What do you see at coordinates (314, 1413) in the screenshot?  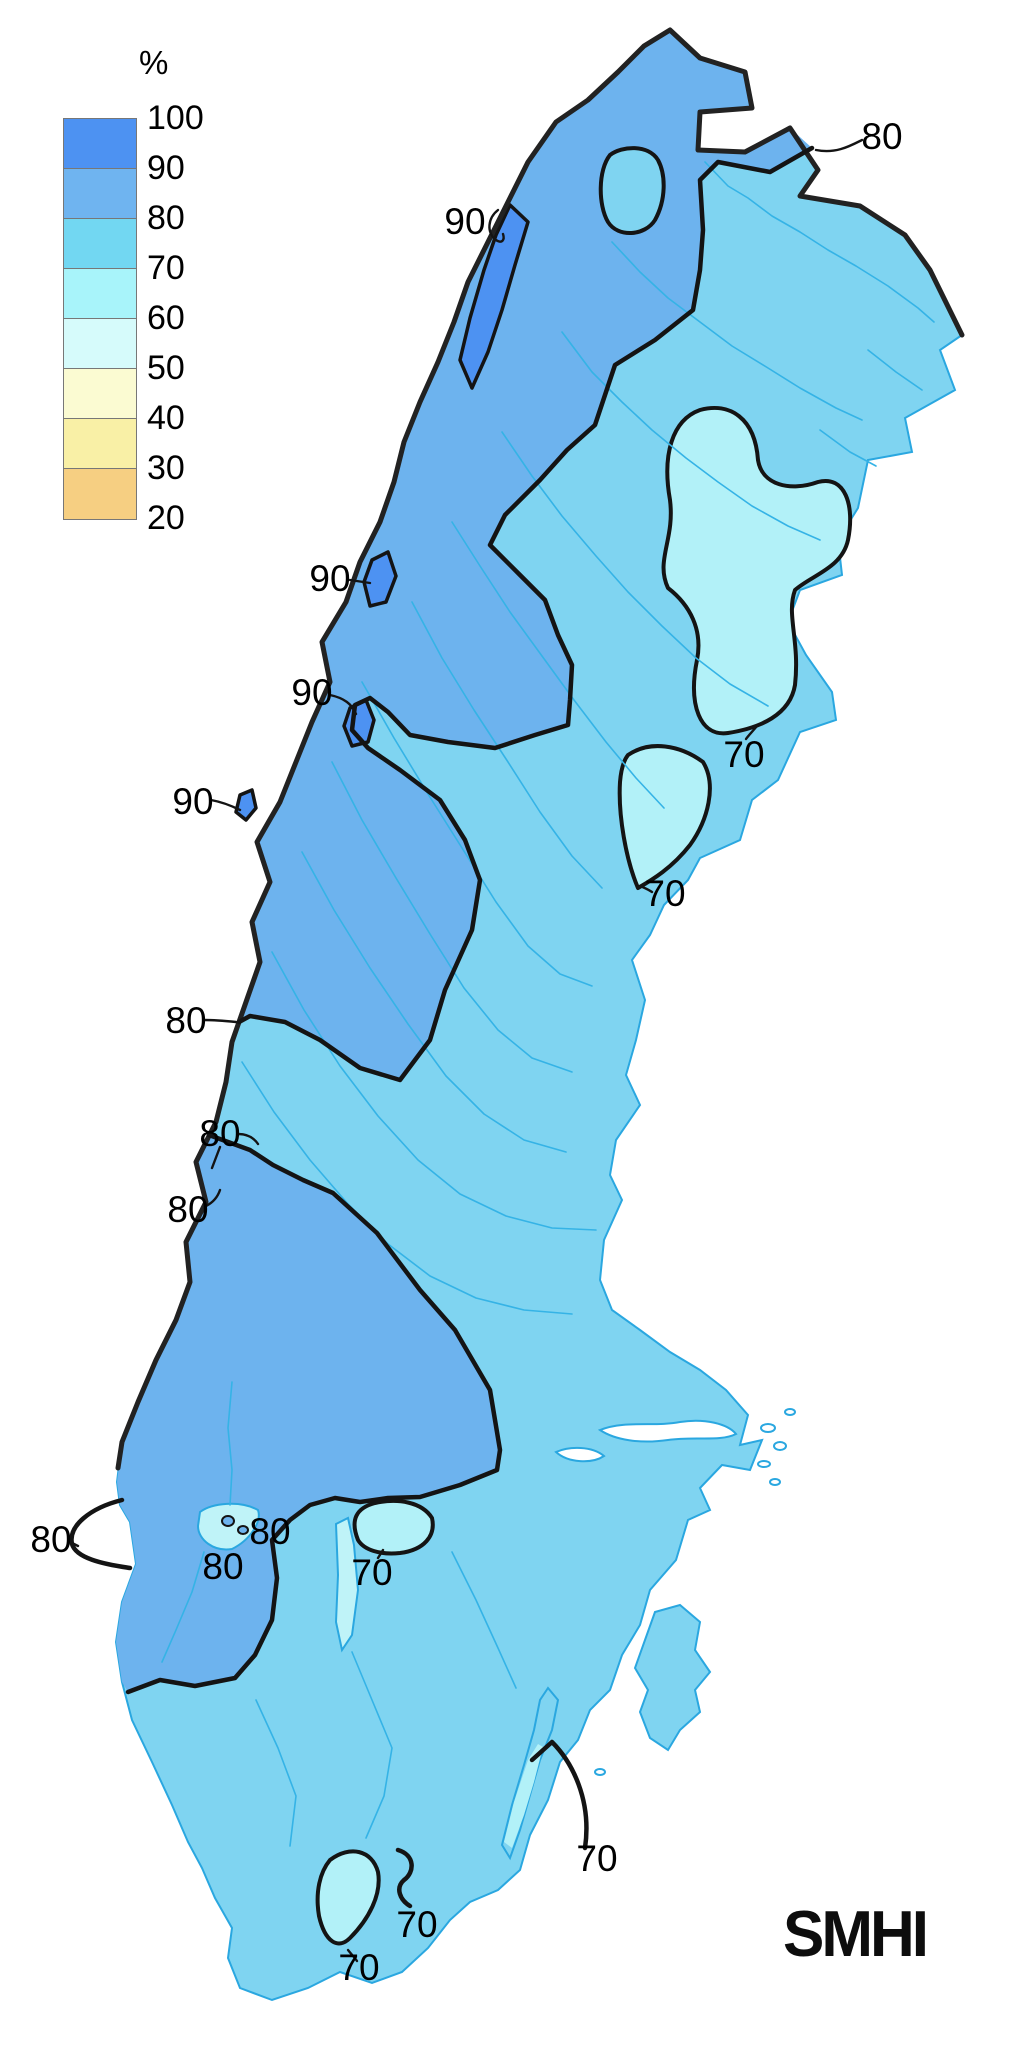 I see `contour-80-southwest` at bounding box center [314, 1413].